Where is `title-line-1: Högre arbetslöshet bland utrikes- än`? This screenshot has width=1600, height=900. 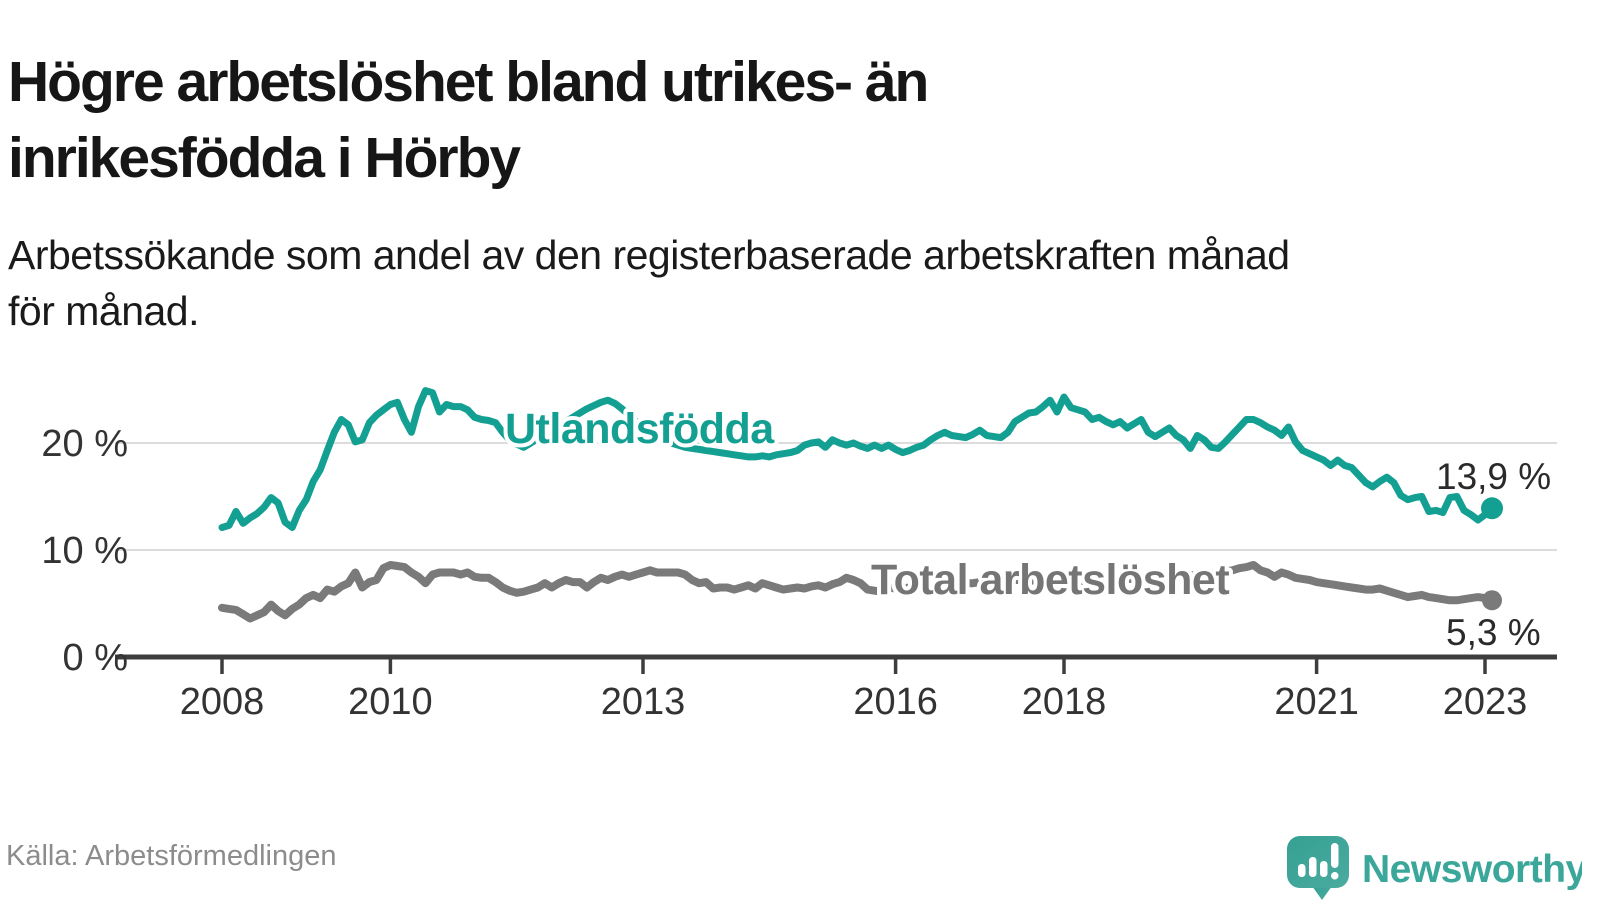 title-line-1: Högre arbetslöshet bland utrikes- än is located at coordinates (468, 82).